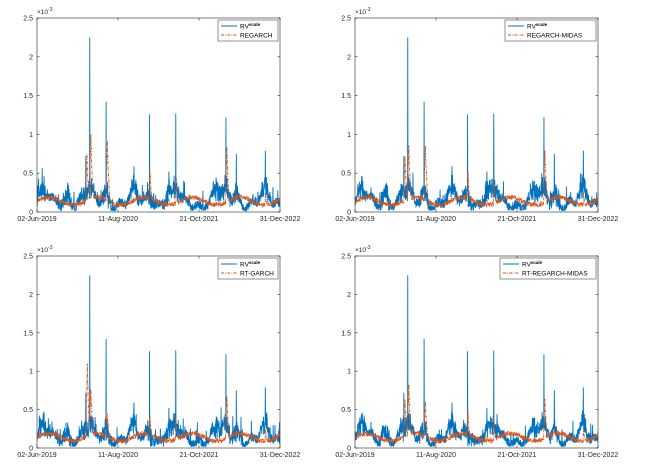 This screenshot has height=476, width=645. I want to click on legend-label-model: REGARCH-MIDAS, so click(555, 36).